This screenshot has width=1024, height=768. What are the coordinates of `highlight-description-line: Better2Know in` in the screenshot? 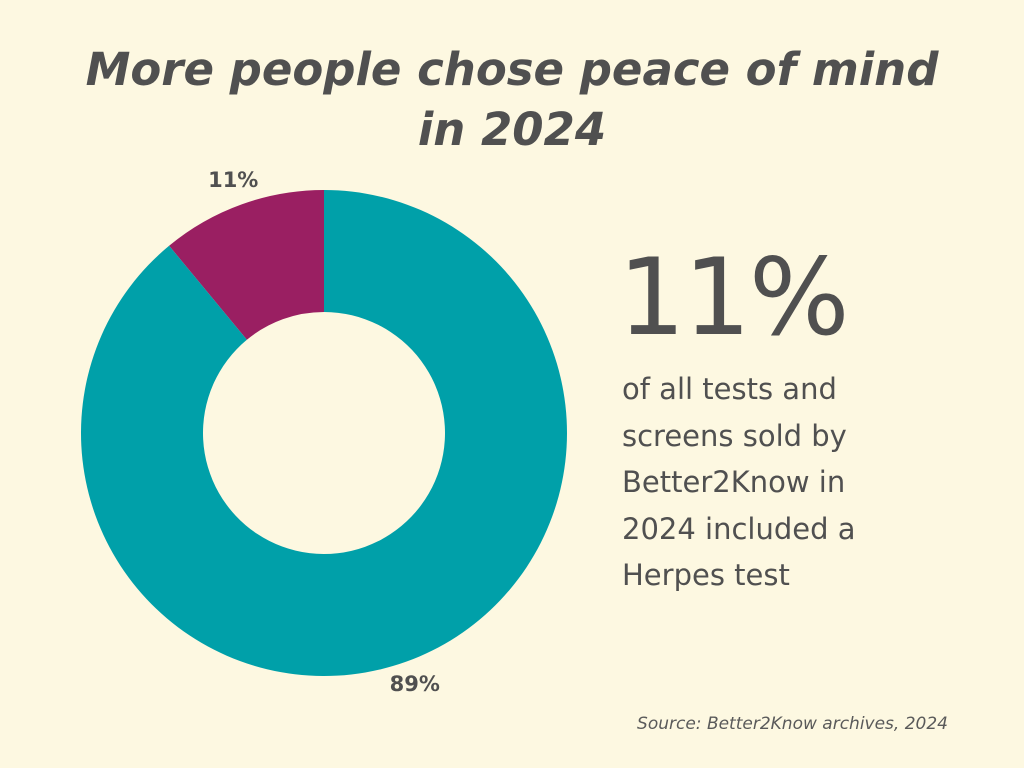 It's located at (734, 482).